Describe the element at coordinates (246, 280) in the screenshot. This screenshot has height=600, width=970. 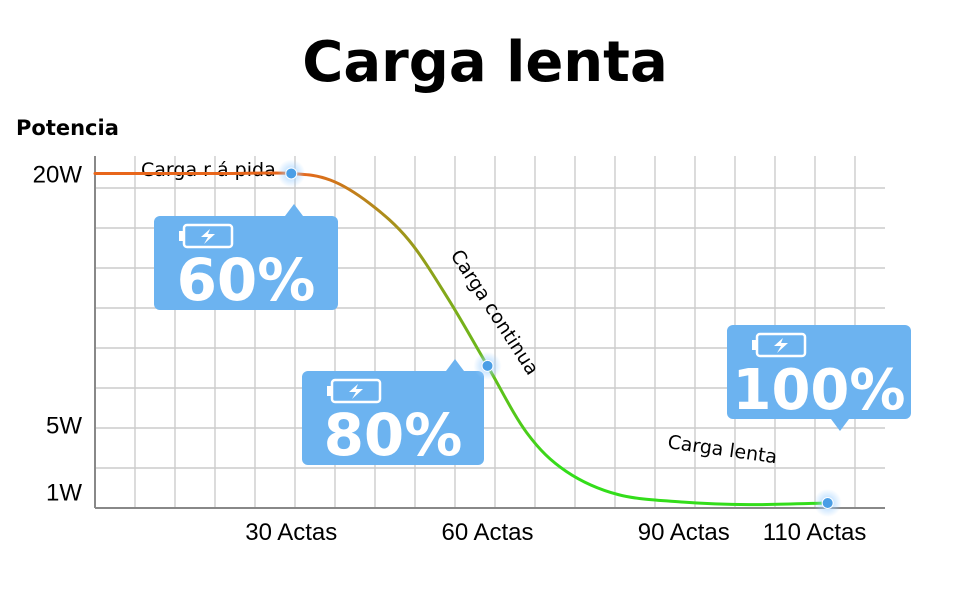
I see `callout-percent: 60%` at that location.